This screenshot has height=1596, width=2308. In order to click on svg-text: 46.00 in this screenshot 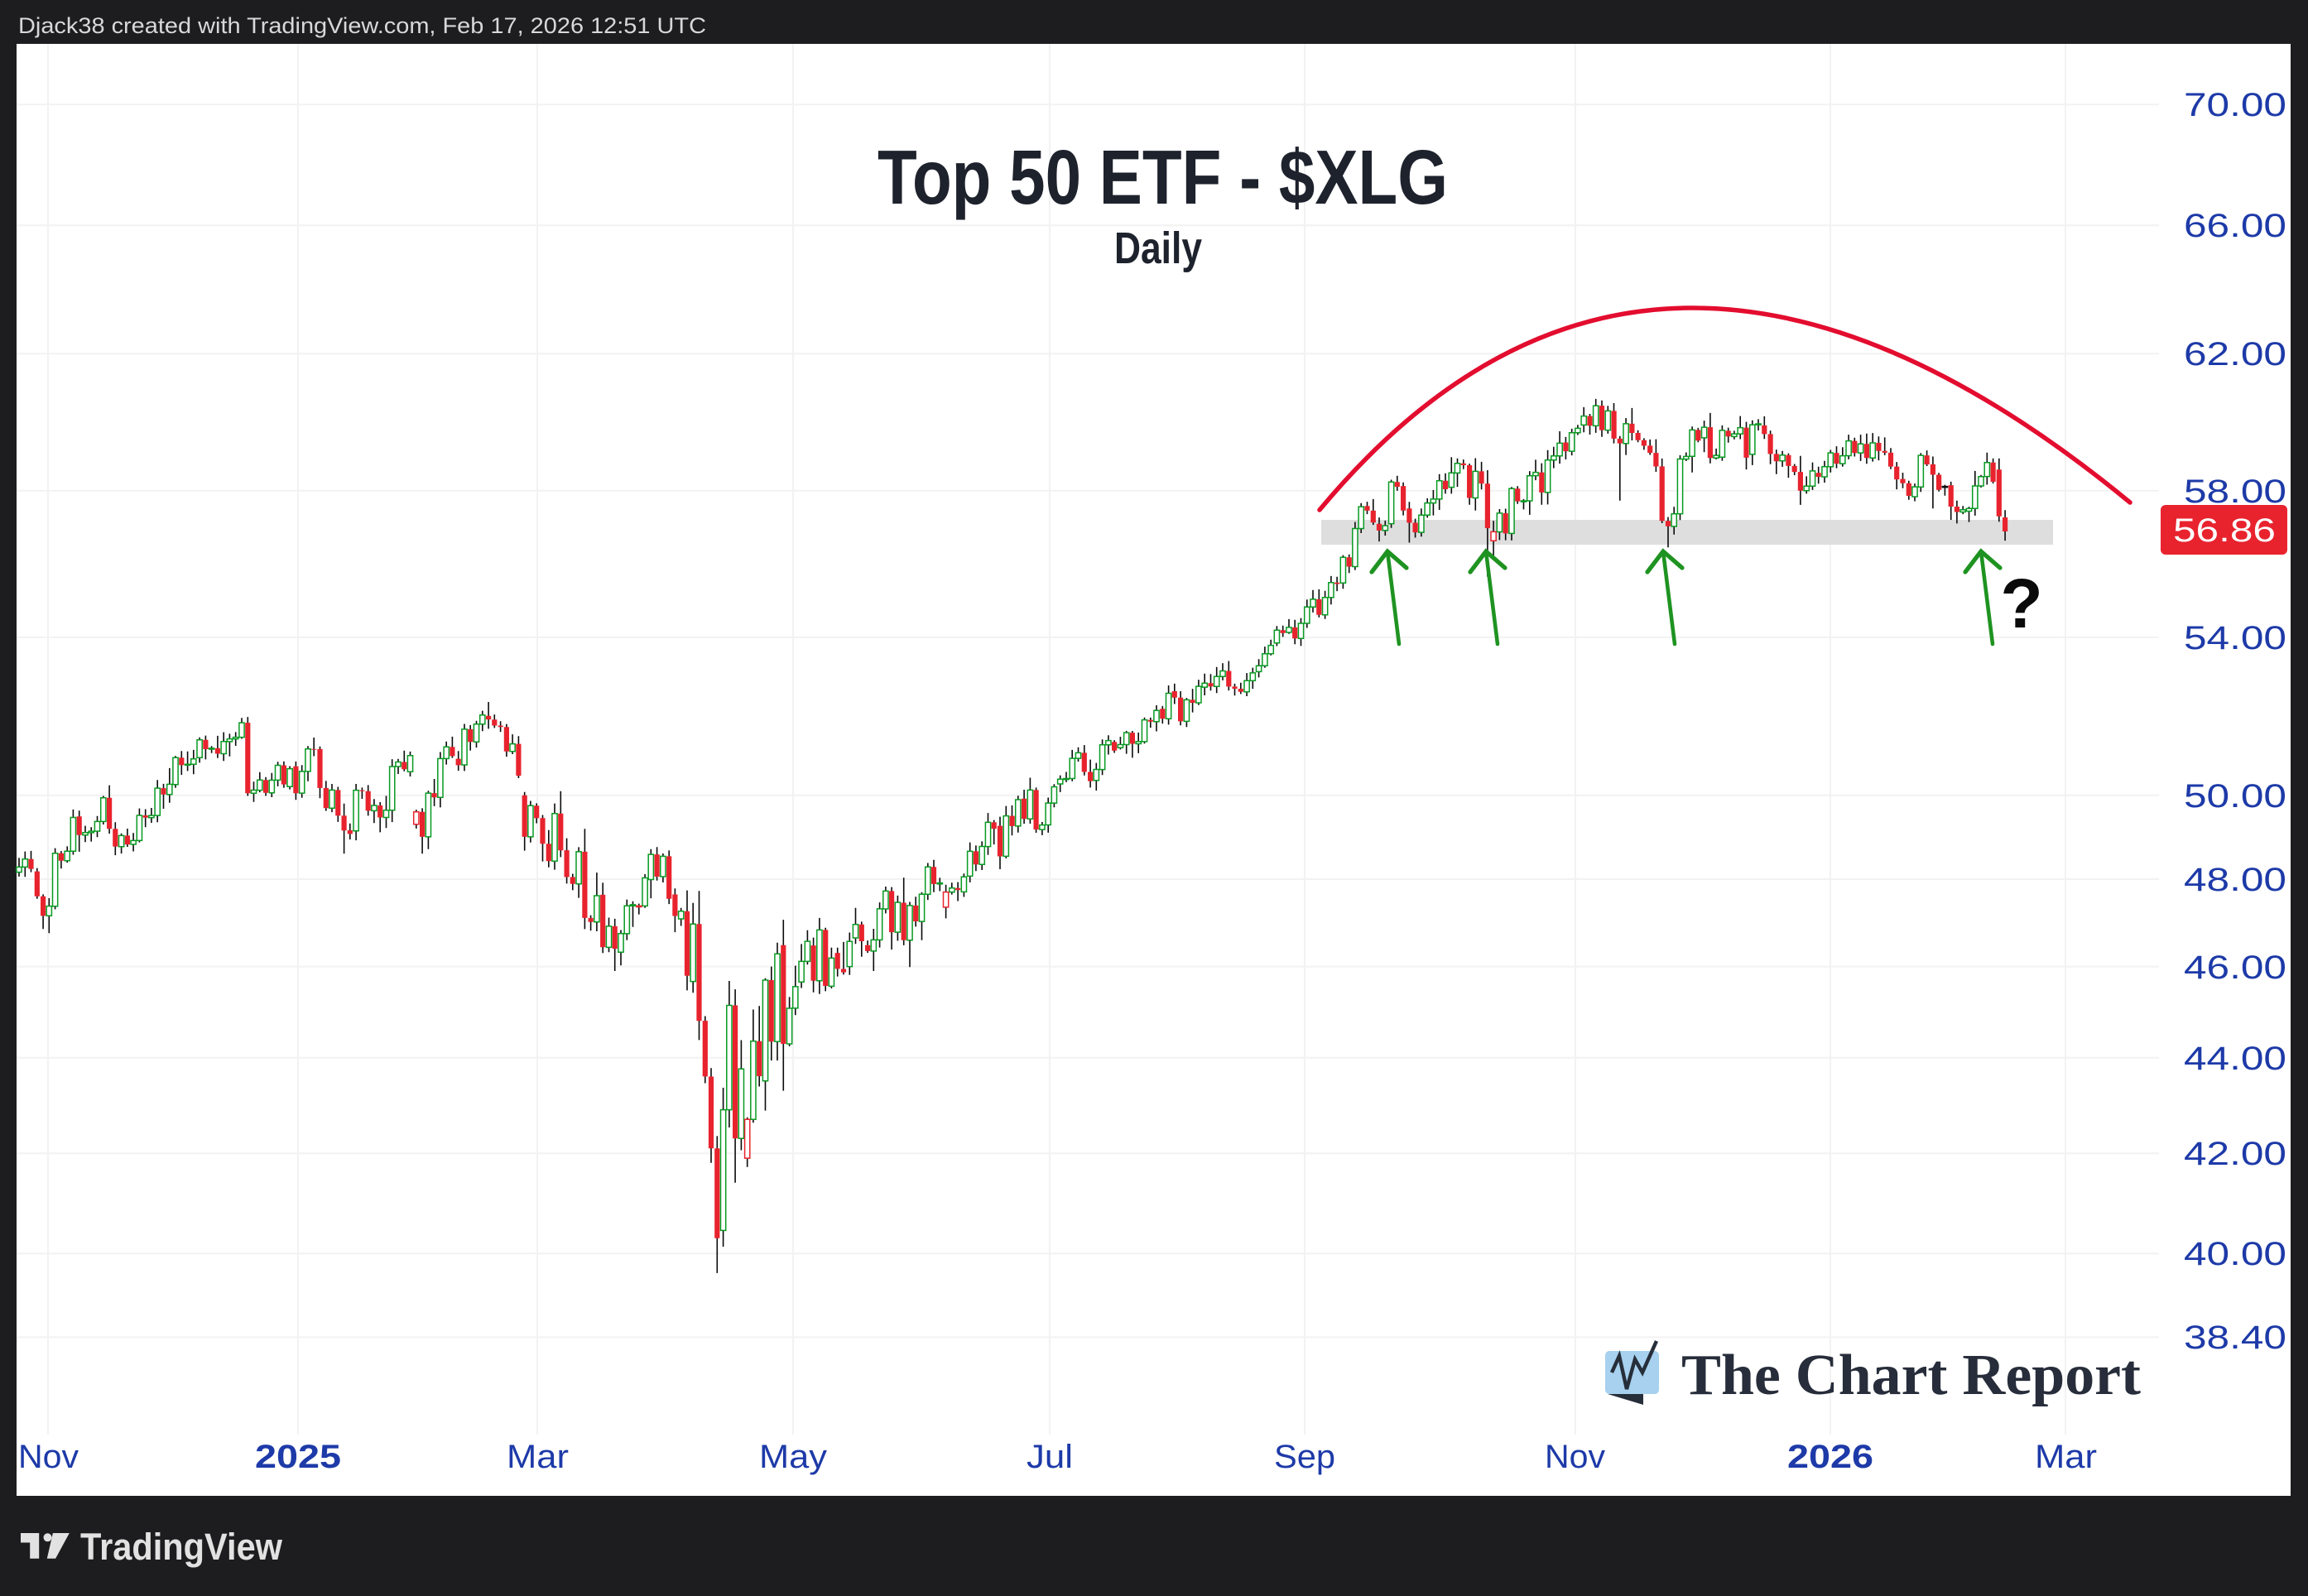, I will do `click(2235, 967)`.